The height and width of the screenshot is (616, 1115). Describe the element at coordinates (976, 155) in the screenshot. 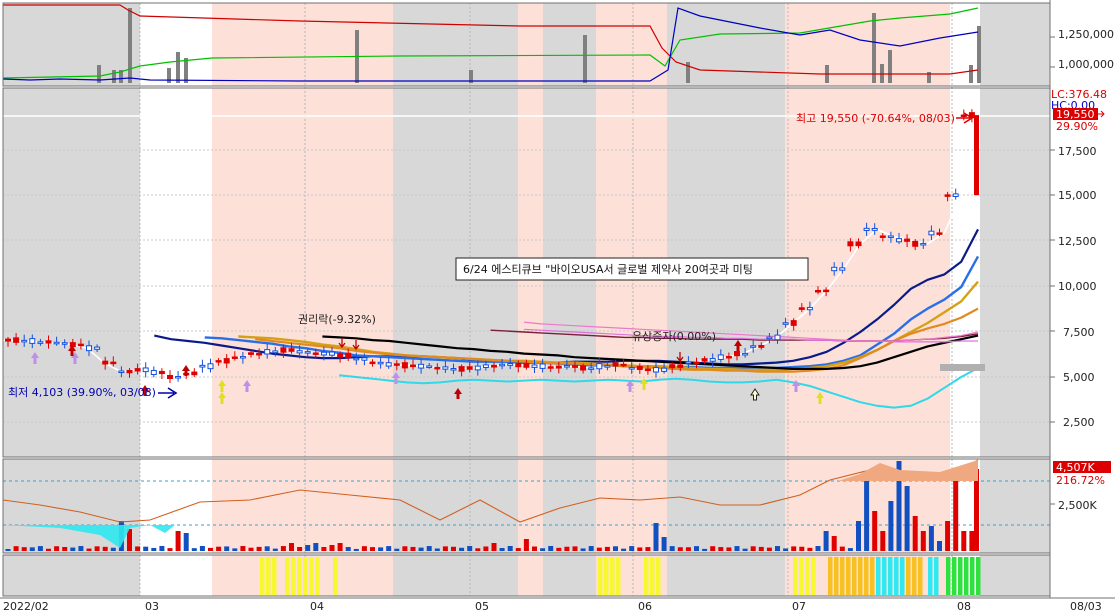

I see `last-candle` at that location.